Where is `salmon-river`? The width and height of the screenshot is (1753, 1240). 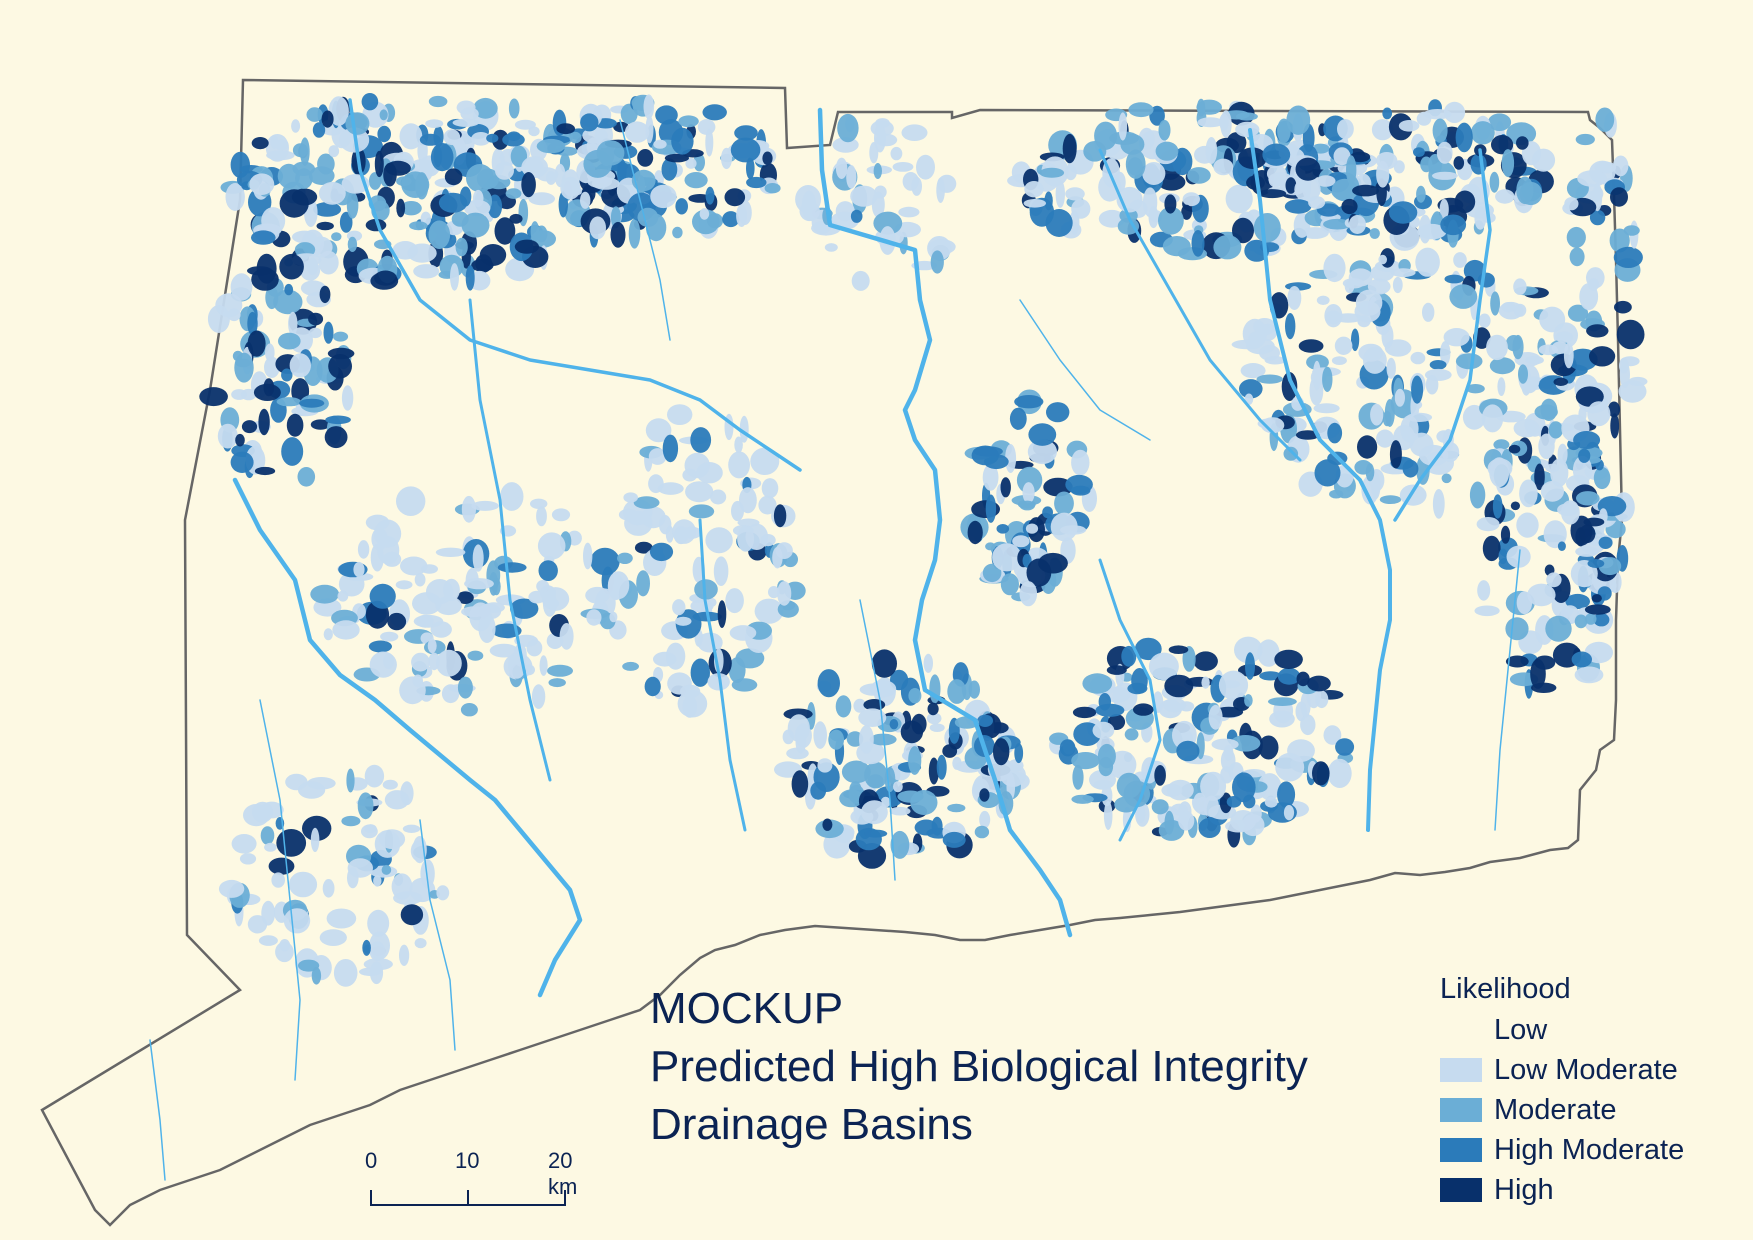
salmon-river is located at coordinates (1130, 700).